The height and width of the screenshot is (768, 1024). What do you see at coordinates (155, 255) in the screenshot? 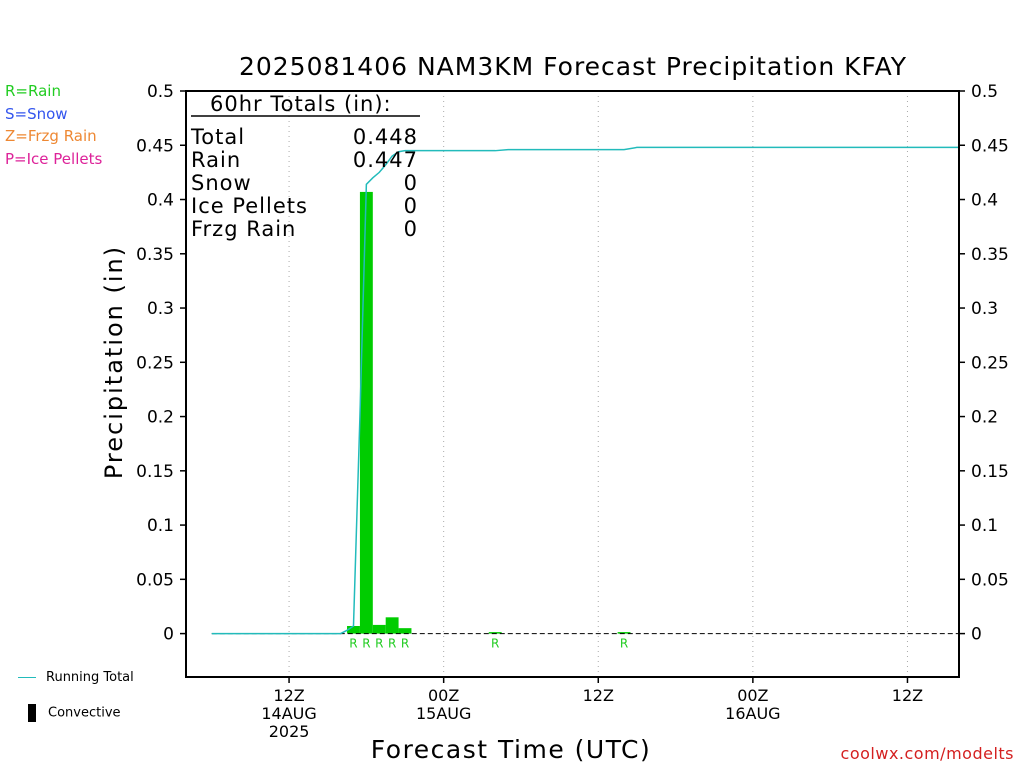
I see `y-tick-label-left-7: 0.35` at bounding box center [155, 255].